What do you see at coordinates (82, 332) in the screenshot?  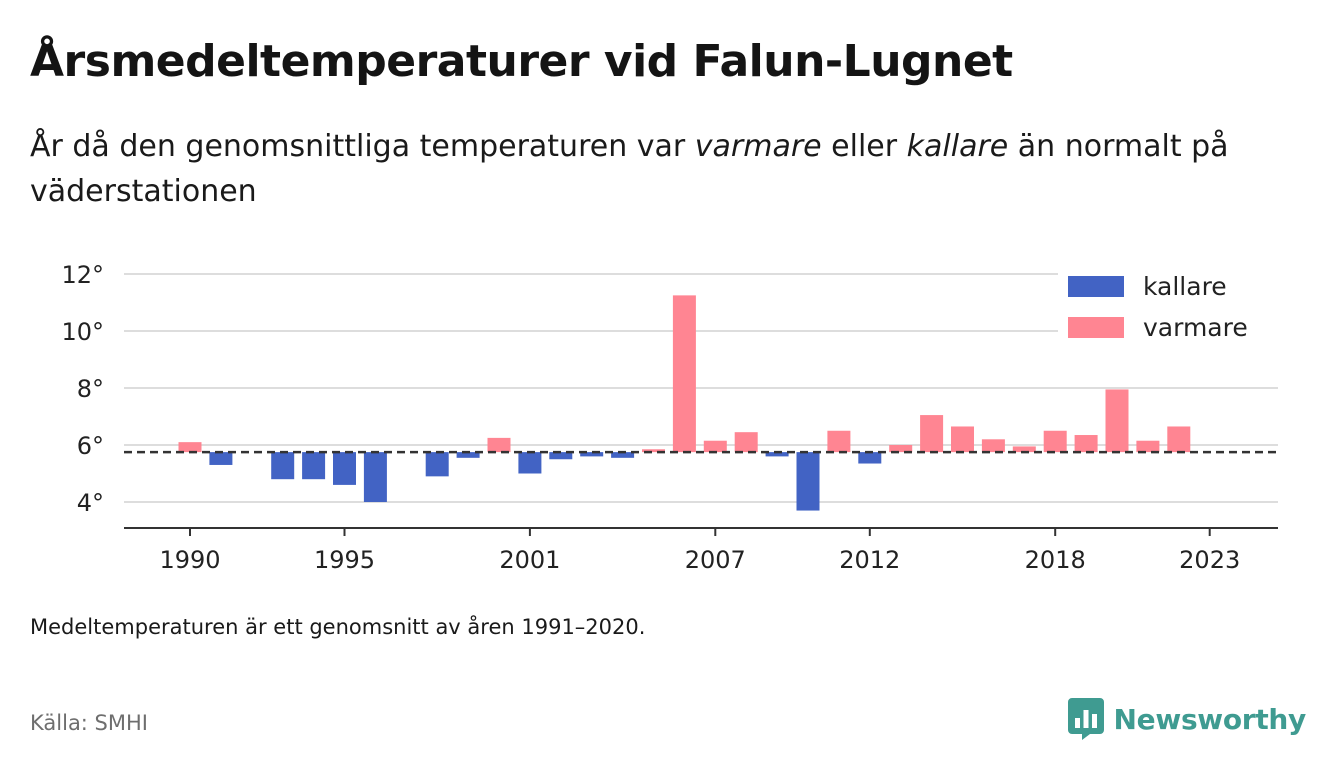 I see `y-tick-label: 10°` at bounding box center [82, 332].